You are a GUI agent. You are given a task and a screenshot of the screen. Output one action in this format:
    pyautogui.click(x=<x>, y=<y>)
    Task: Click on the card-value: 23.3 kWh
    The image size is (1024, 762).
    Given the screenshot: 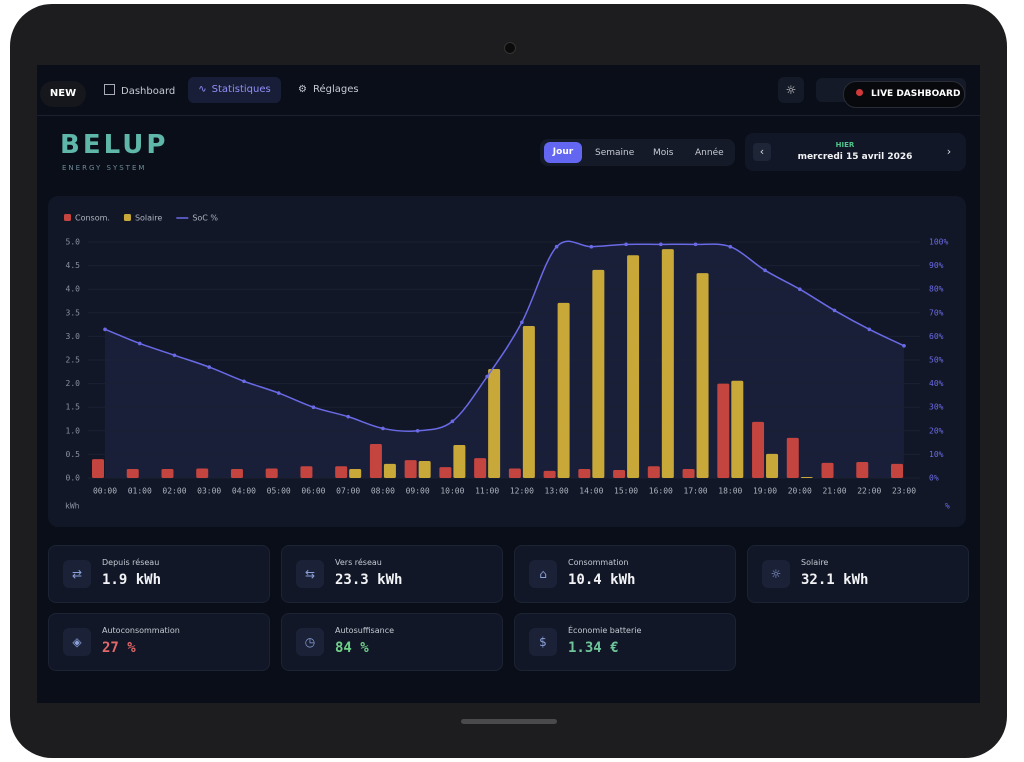 What is the action you would take?
    pyautogui.click(x=369, y=580)
    